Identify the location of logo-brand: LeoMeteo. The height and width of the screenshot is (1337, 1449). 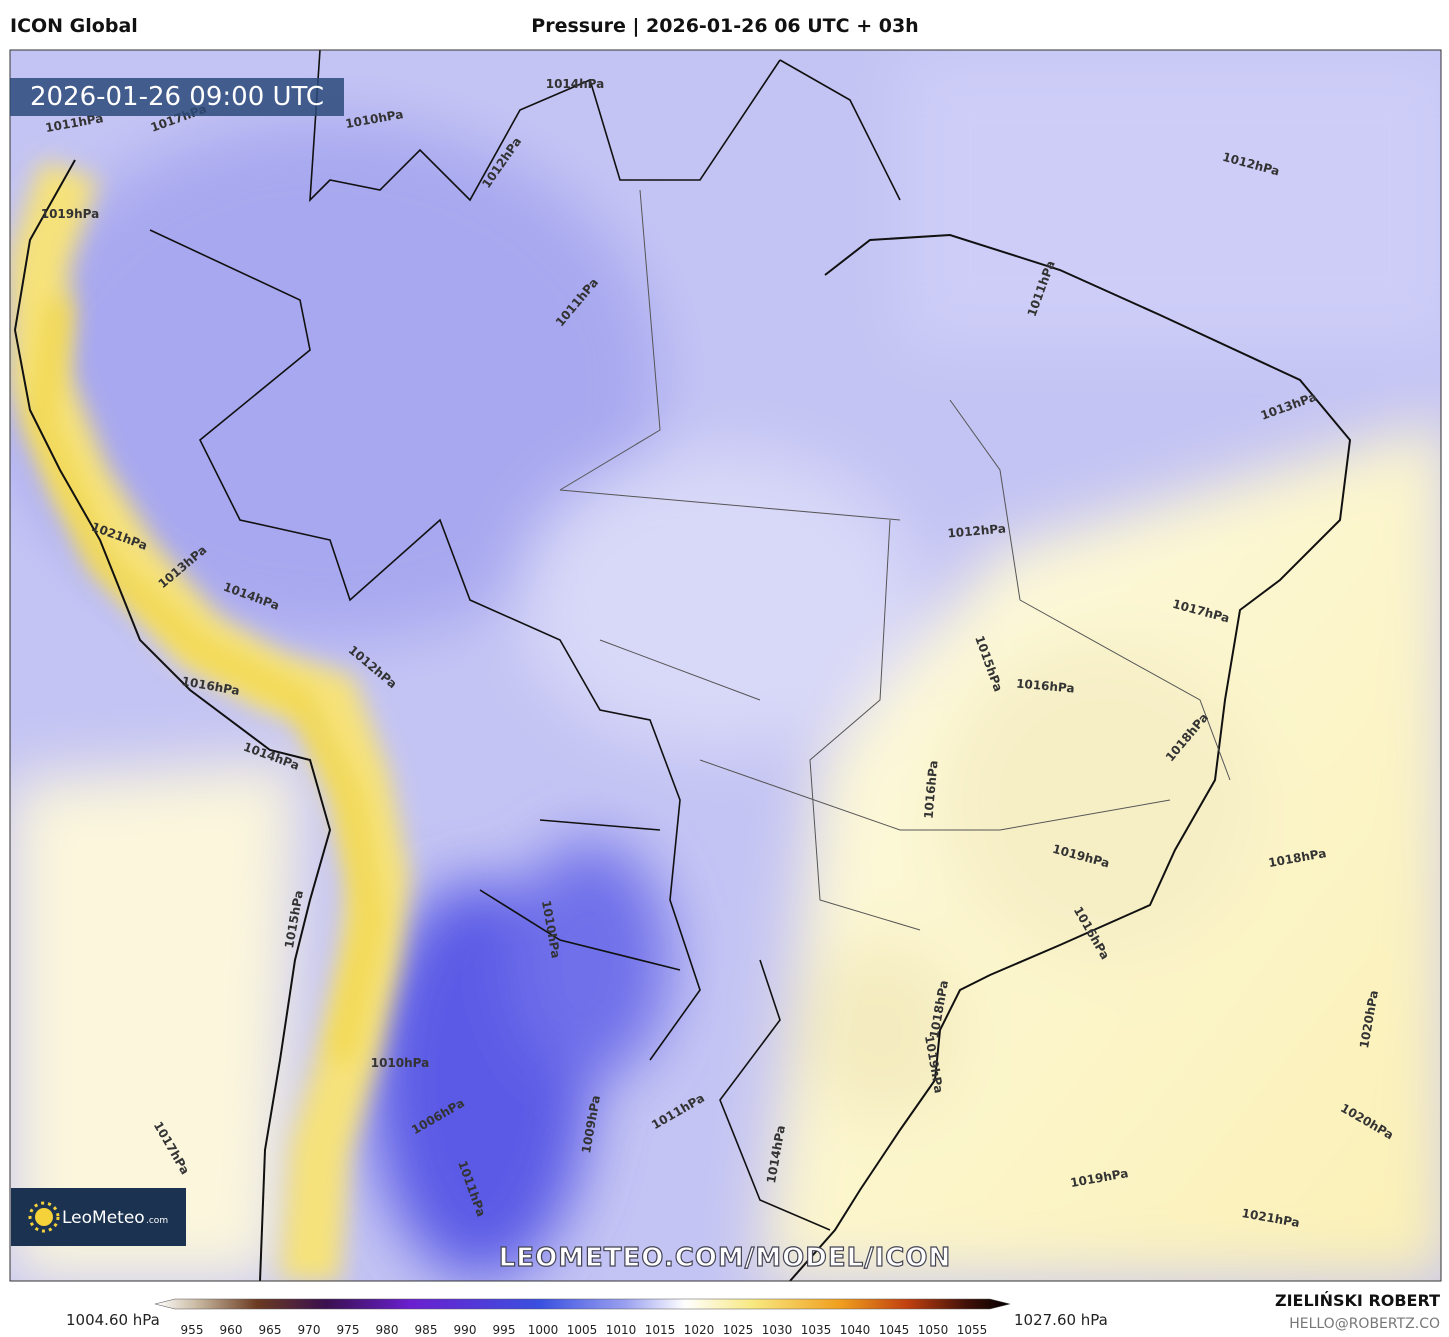
(103, 1218).